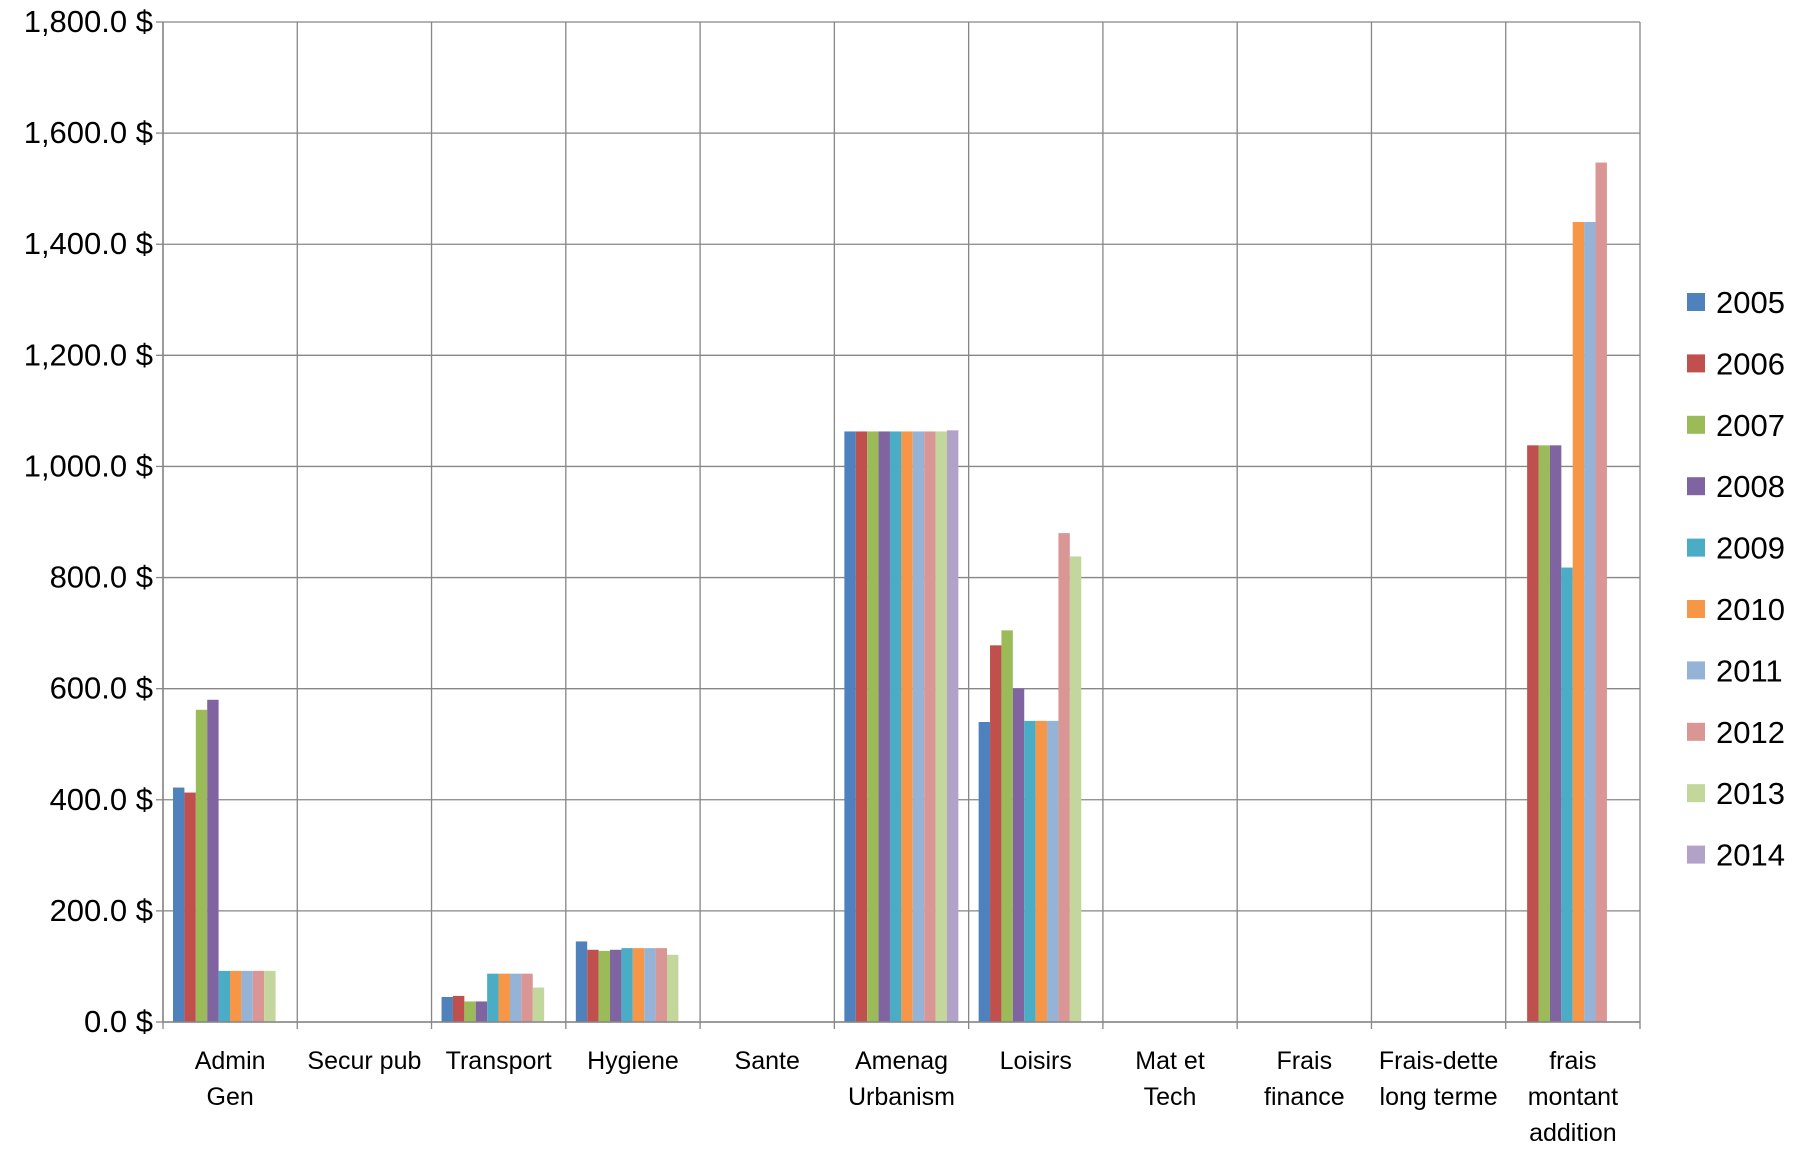  Describe the element at coordinates (88, 243) in the screenshot. I see `y-tick-label: 1,400.0 $` at that location.